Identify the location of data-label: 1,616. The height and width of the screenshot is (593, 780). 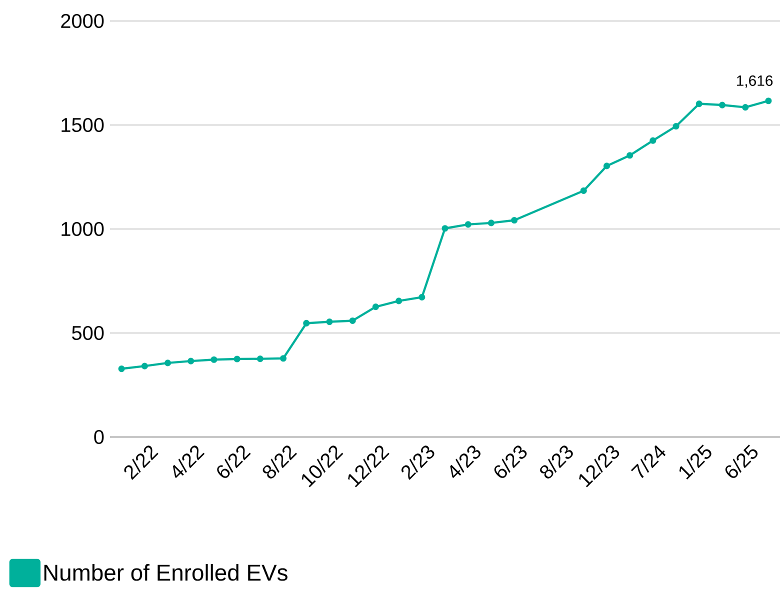
(754, 81).